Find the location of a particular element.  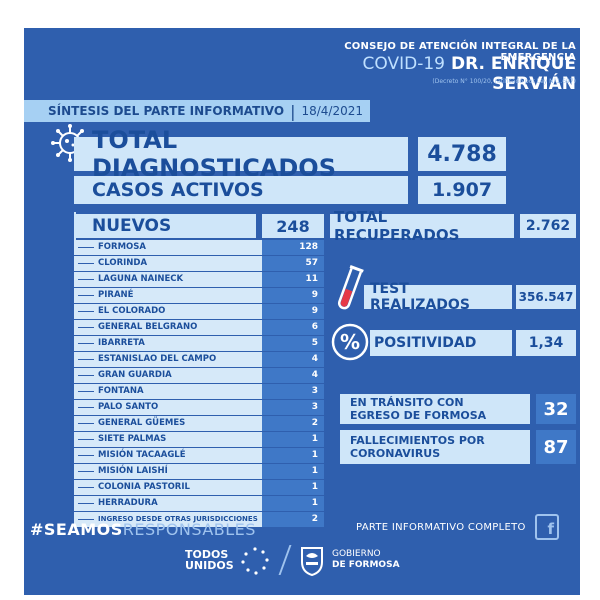

sintesis-date: 18/4/2021 is located at coordinates (332, 111).